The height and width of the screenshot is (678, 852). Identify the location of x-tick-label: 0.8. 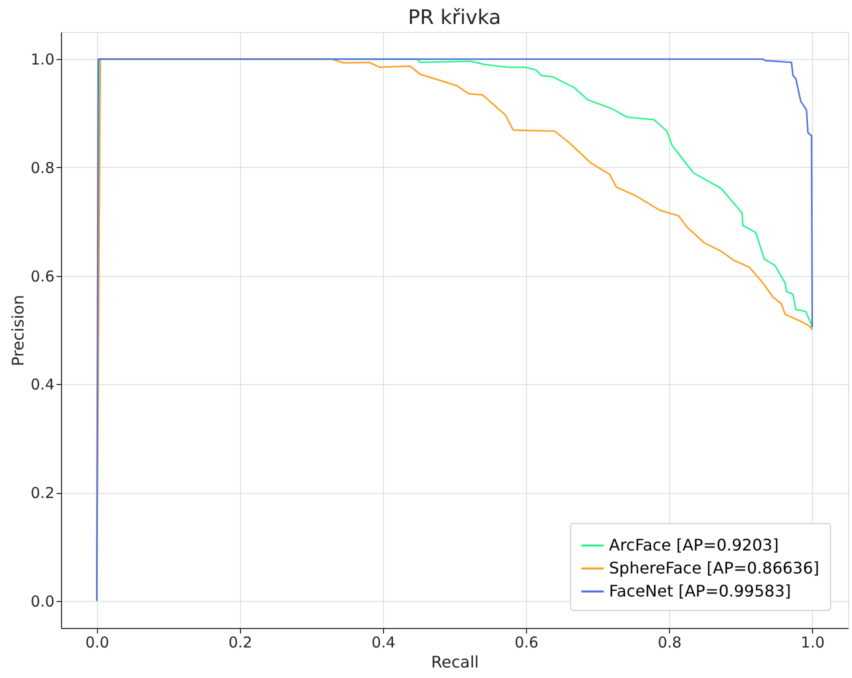
(670, 643).